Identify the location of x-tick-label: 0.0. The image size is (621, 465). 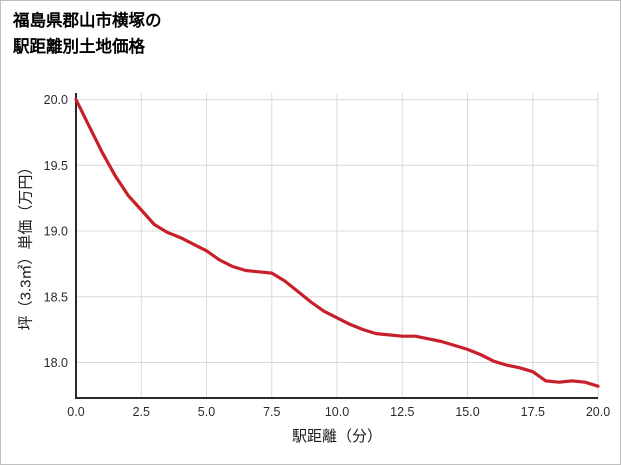
(75, 412).